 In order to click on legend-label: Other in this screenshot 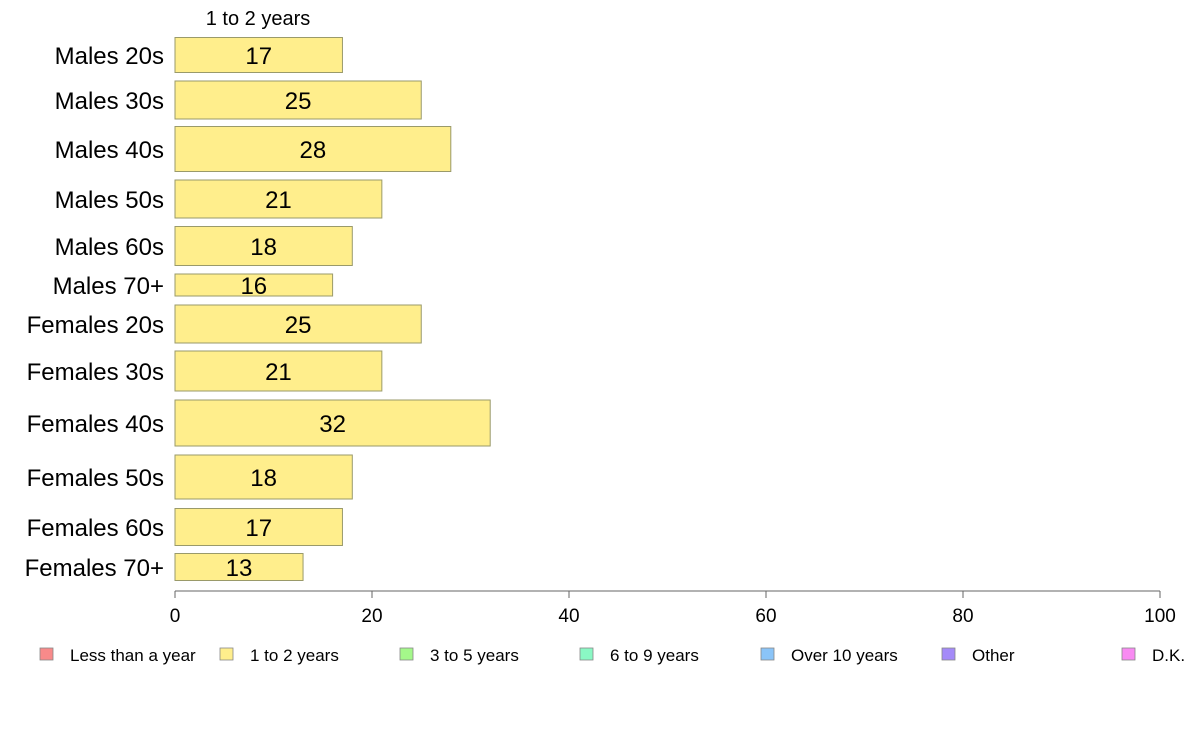, I will do `click(993, 655)`.